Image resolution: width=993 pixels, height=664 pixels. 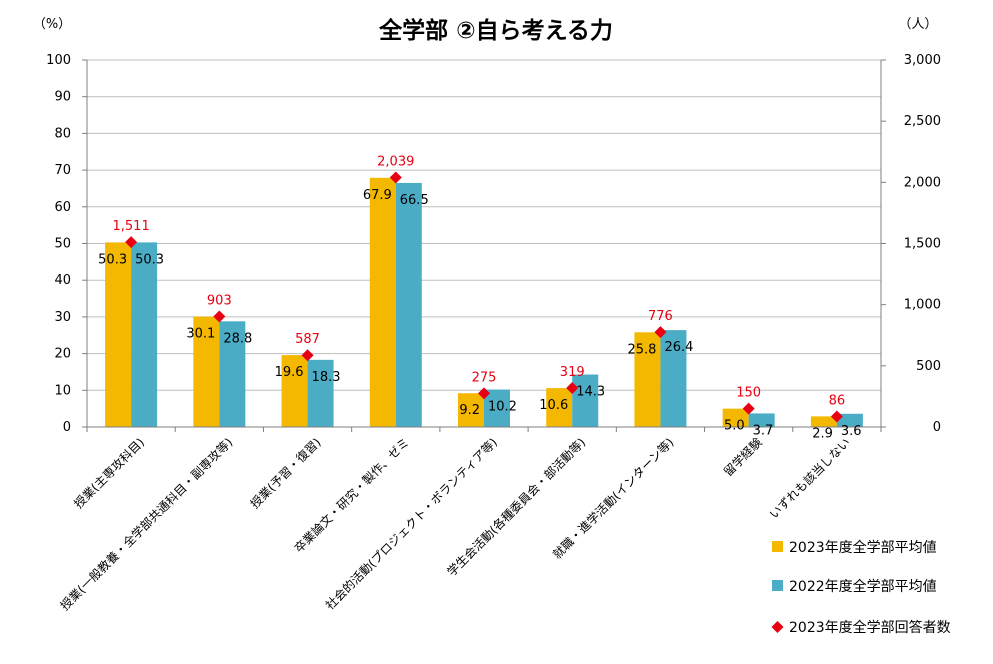 I want to click on legend-label: 2022年度全学部平均値, so click(x=863, y=586).